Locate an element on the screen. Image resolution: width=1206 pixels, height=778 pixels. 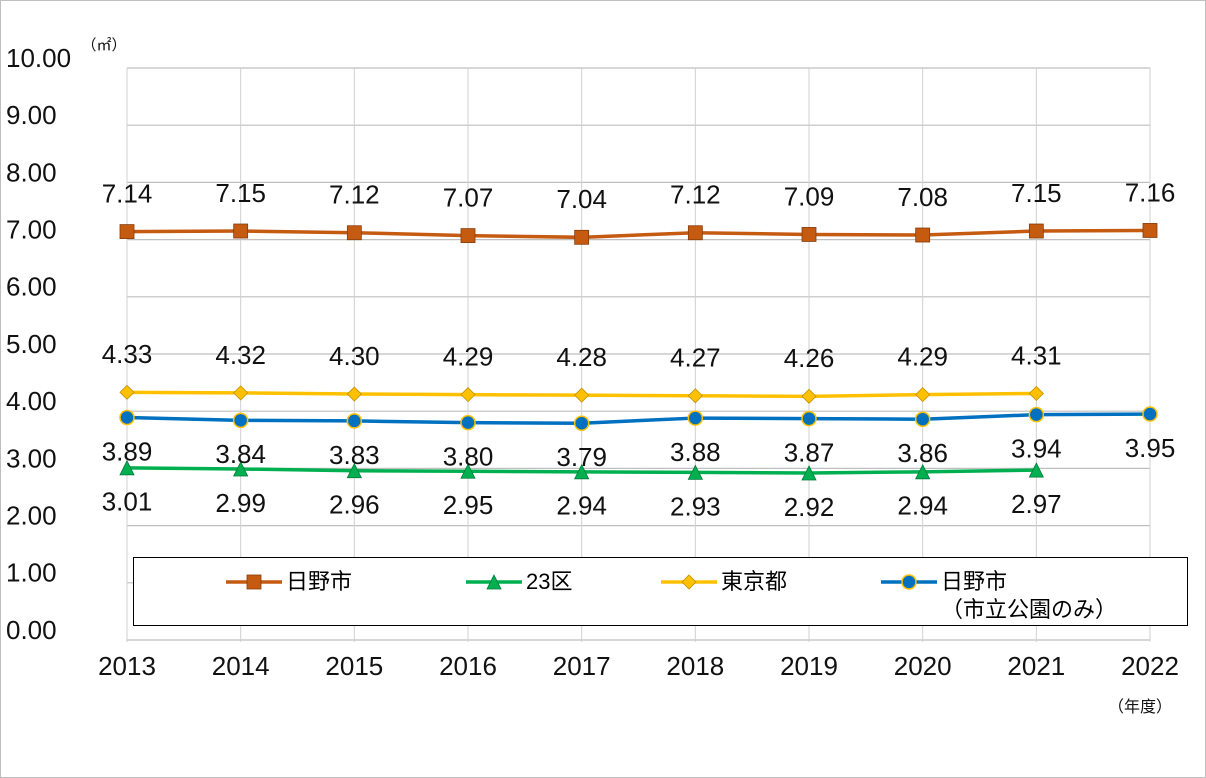
data-label: 3.86 is located at coordinates (922, 453).